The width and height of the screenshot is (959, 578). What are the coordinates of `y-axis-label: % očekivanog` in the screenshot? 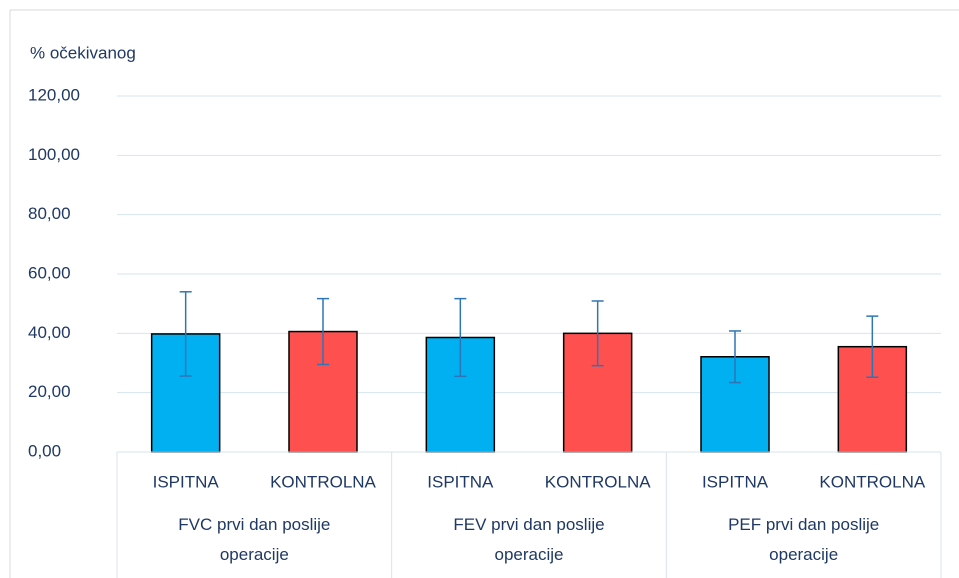 It's located at (83, 52).